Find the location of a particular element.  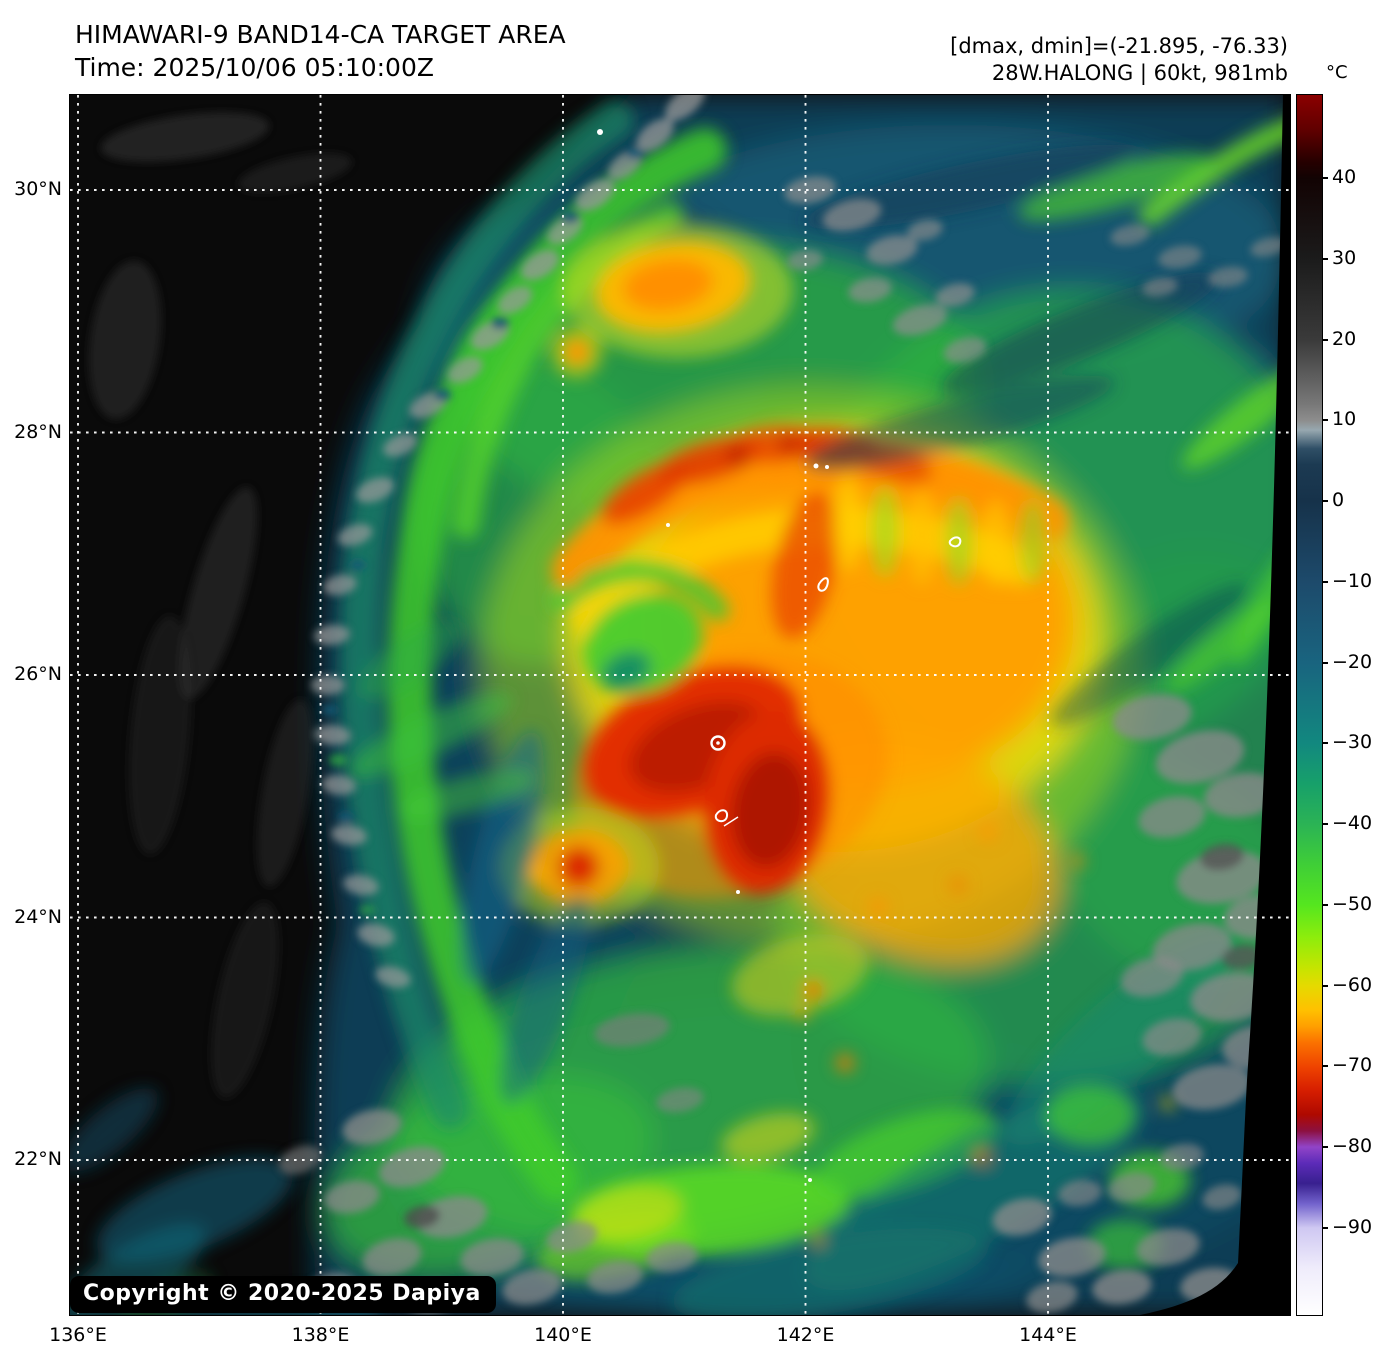

colorbar-tick-label: 20 is located at coordinates (1344, 338).